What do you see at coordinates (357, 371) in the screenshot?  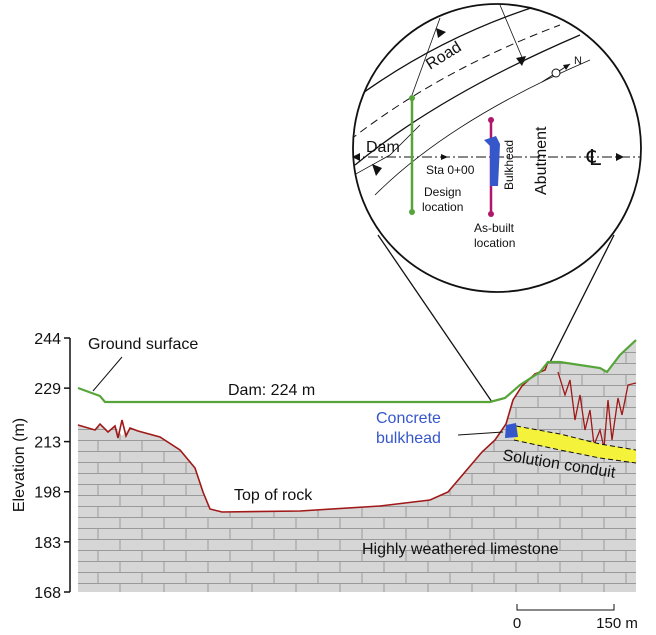 I see `ground-line` at bounding box center [357, 371].